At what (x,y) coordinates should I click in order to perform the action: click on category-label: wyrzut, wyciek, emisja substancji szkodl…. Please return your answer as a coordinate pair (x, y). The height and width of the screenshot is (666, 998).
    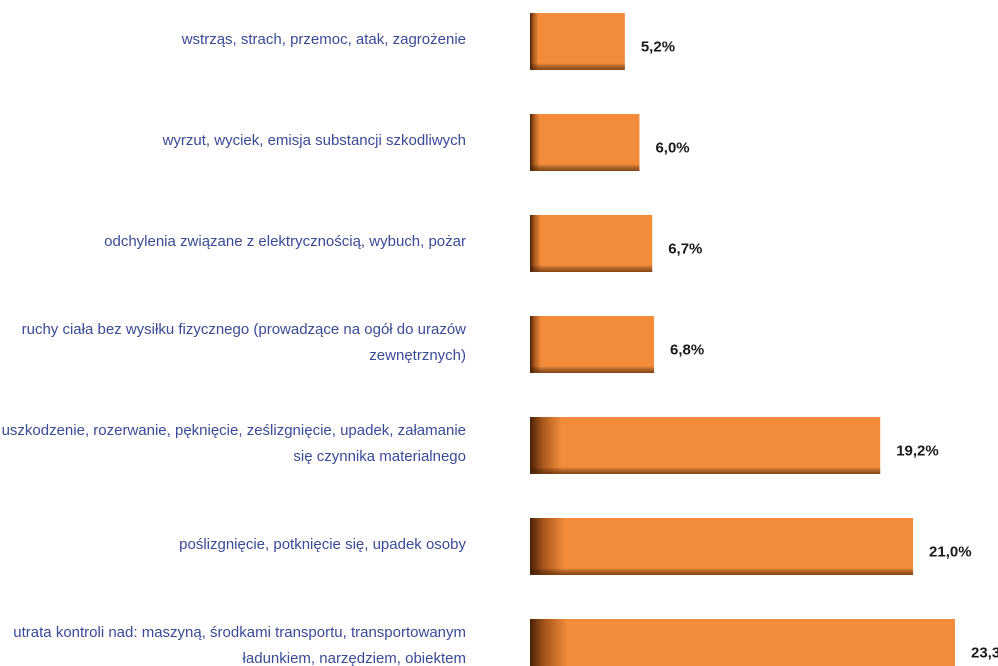
    Looking at the image, I should click on (314, 140).